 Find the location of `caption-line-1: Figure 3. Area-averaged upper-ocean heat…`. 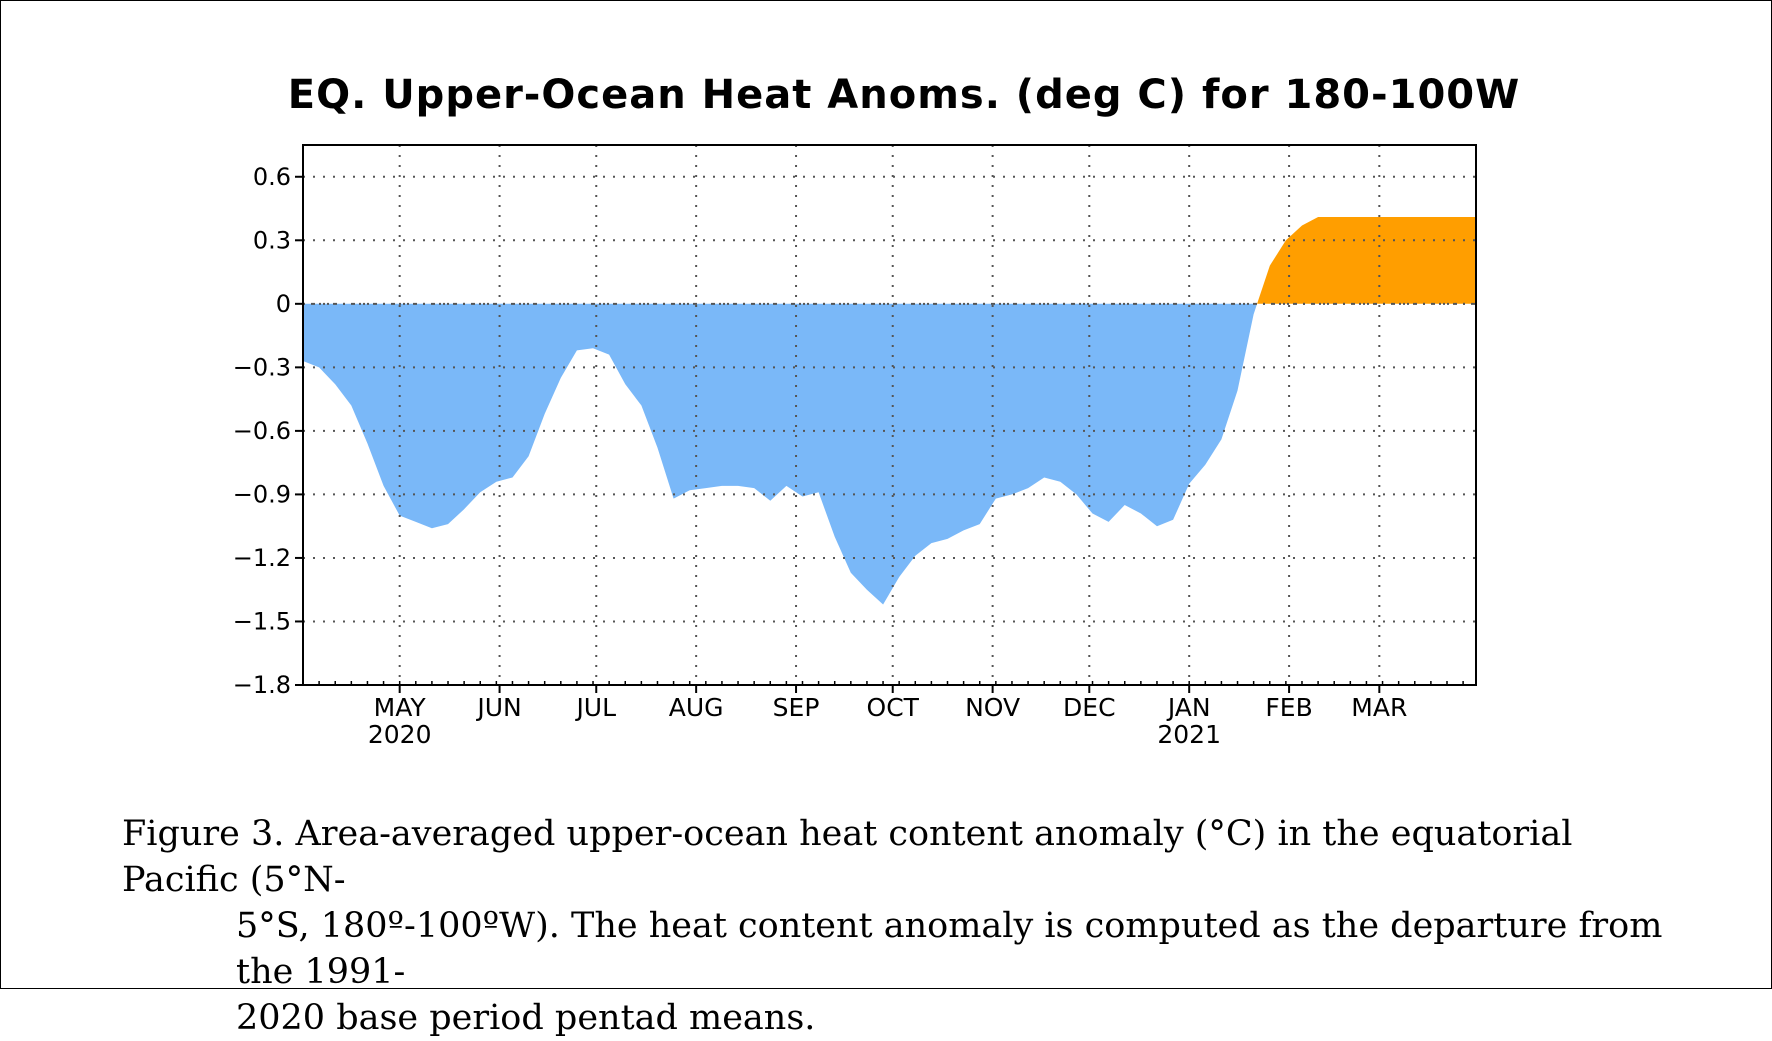

caption-line-1: Figure 3. Area-averaged upper-ocean heat… is located at coordinates (847, 857).